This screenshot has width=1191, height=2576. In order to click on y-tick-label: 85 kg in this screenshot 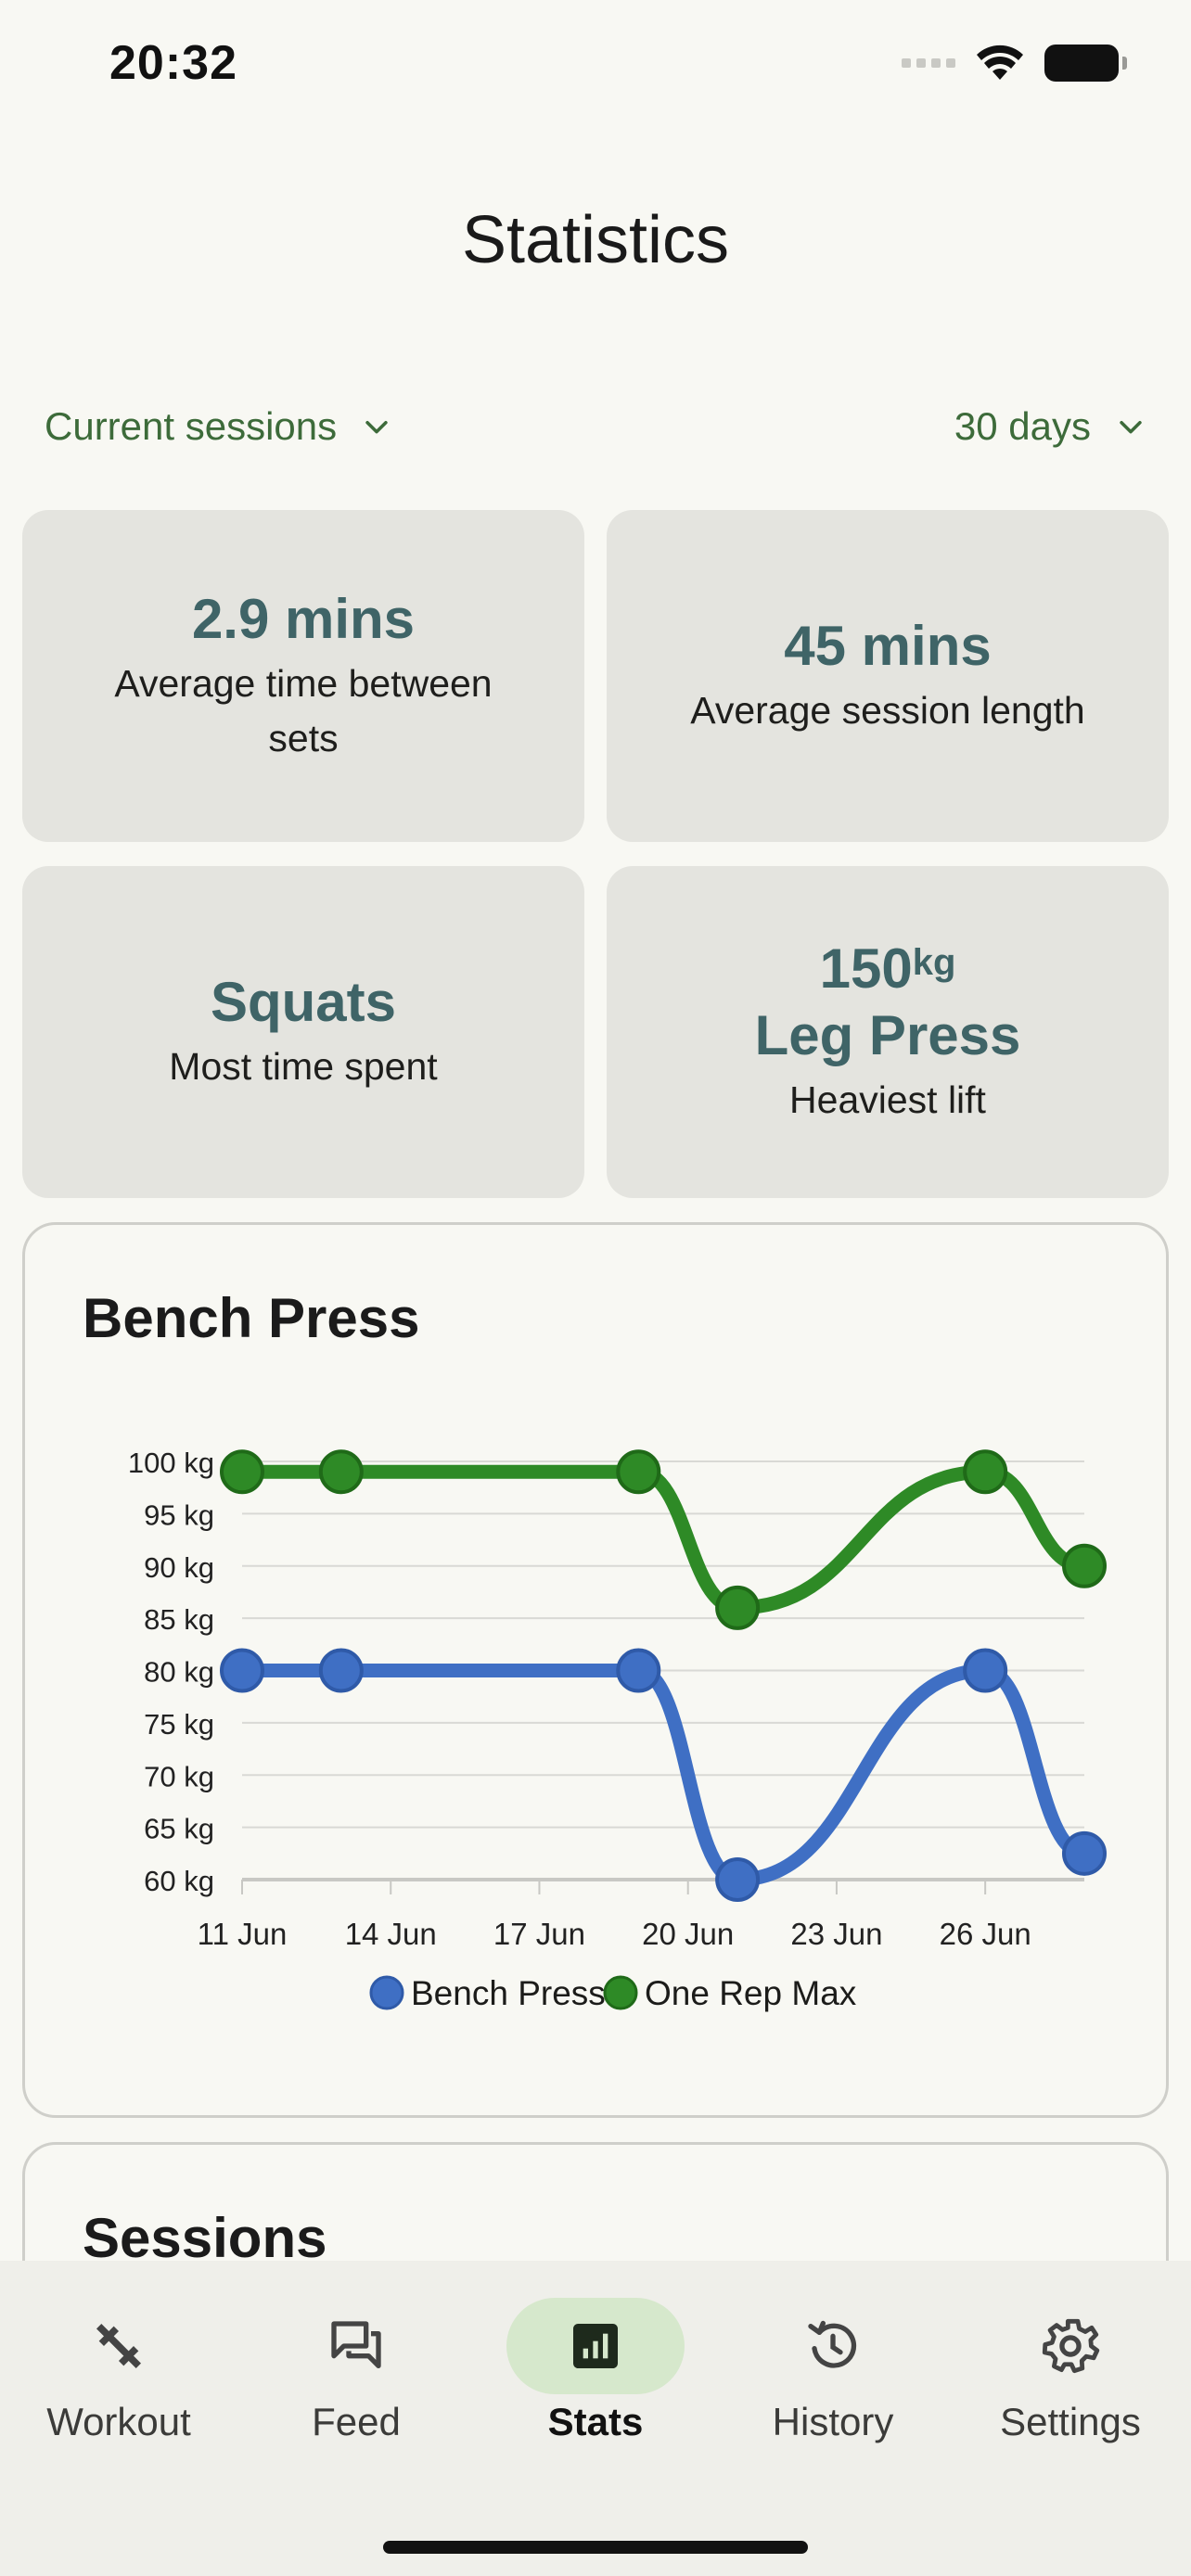, I will do `click(179, 1619)`.